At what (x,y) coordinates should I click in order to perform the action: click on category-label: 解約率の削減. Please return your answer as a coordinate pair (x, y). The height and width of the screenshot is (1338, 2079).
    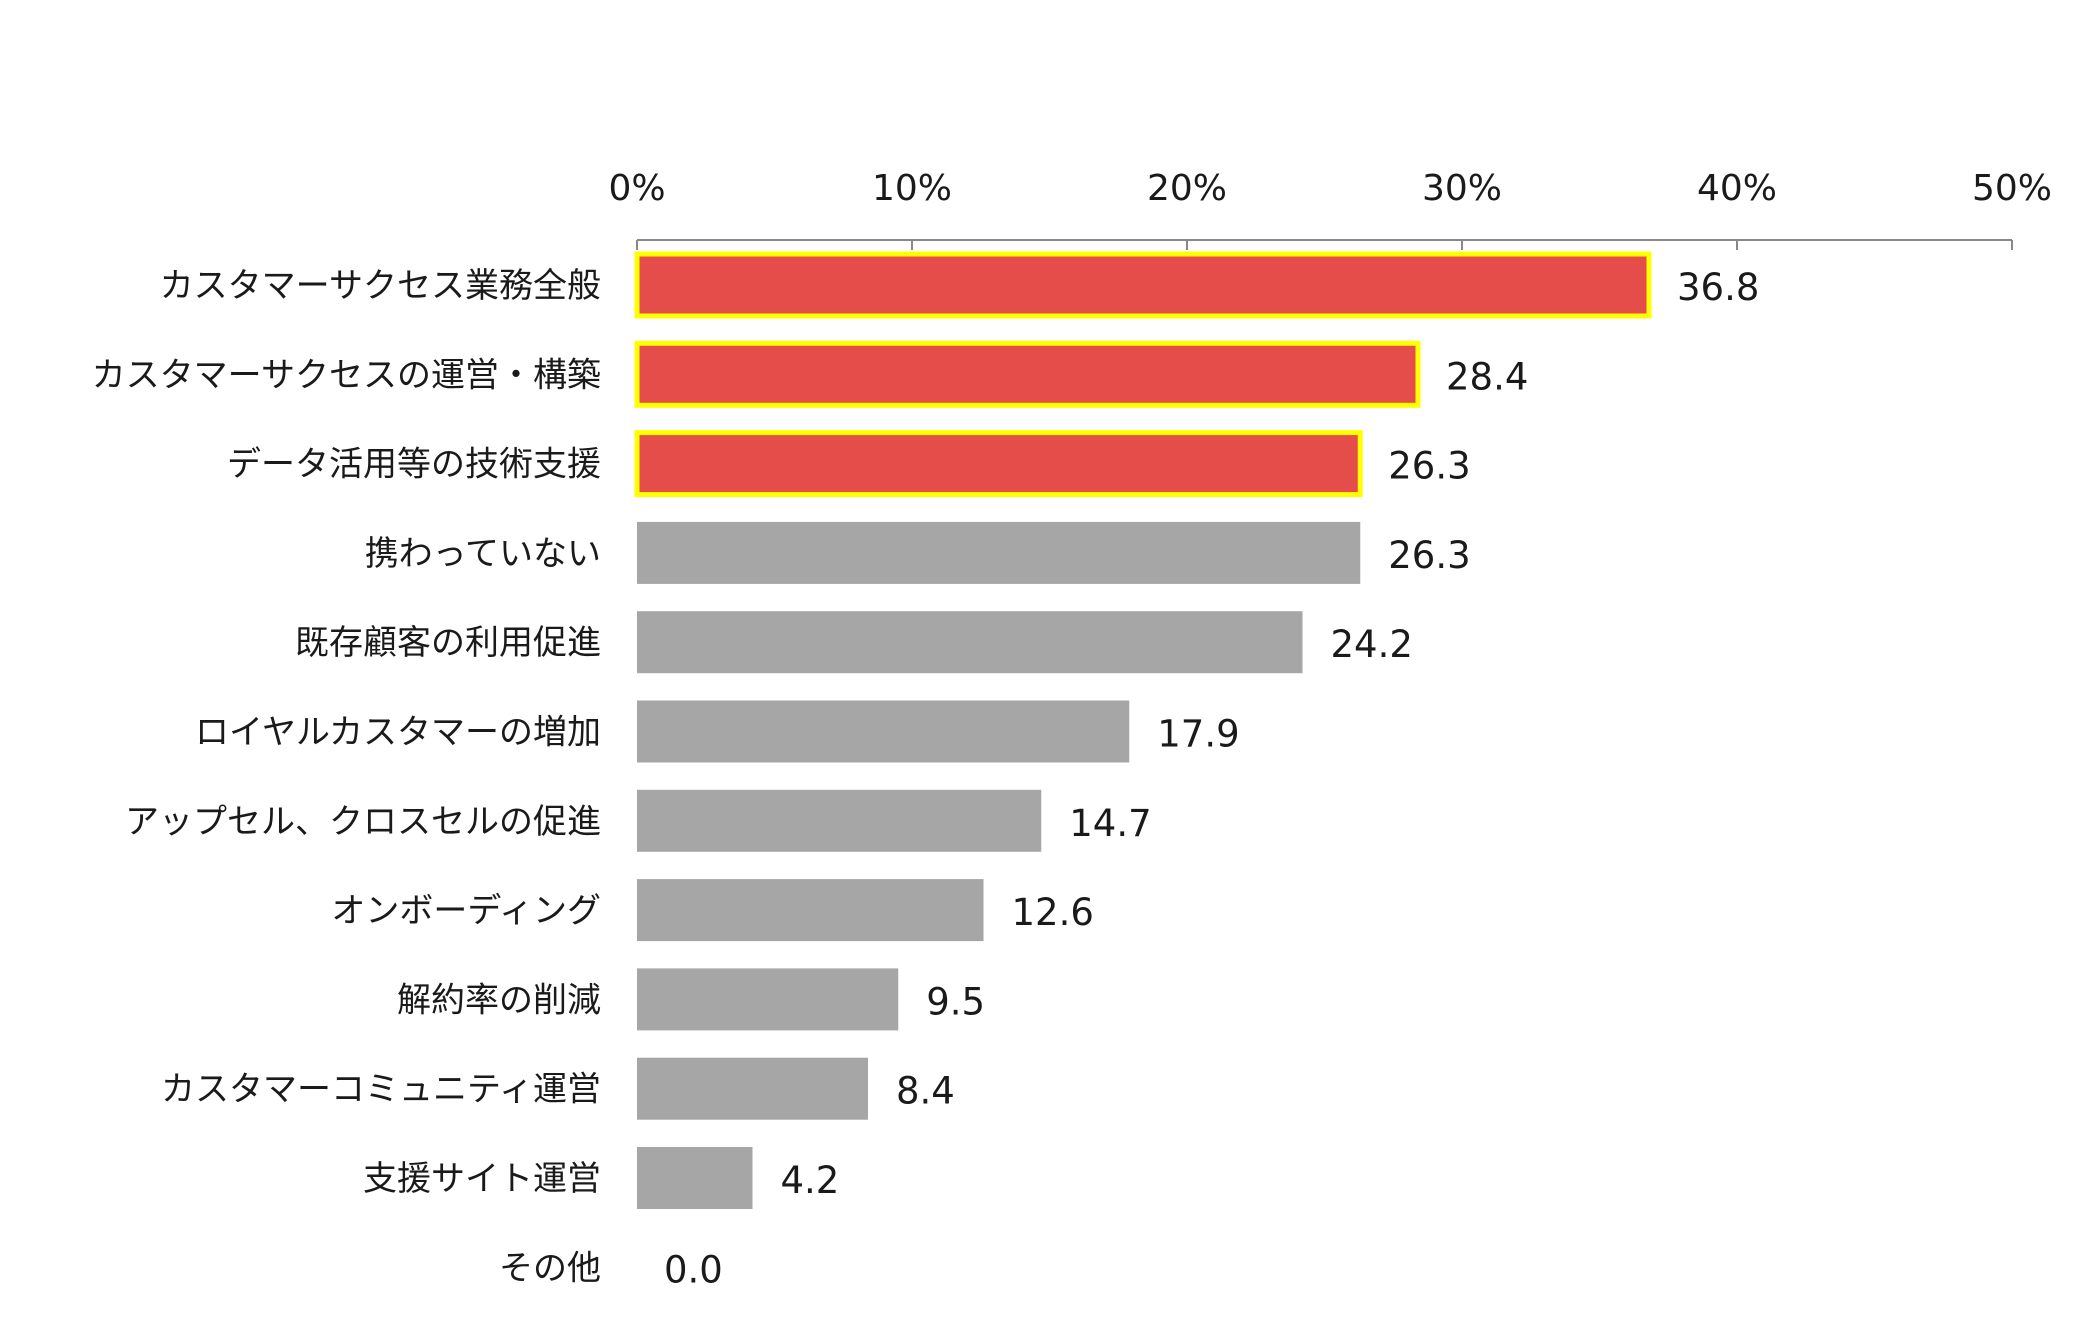
    Looking at the image, I should click on (499, 1000).